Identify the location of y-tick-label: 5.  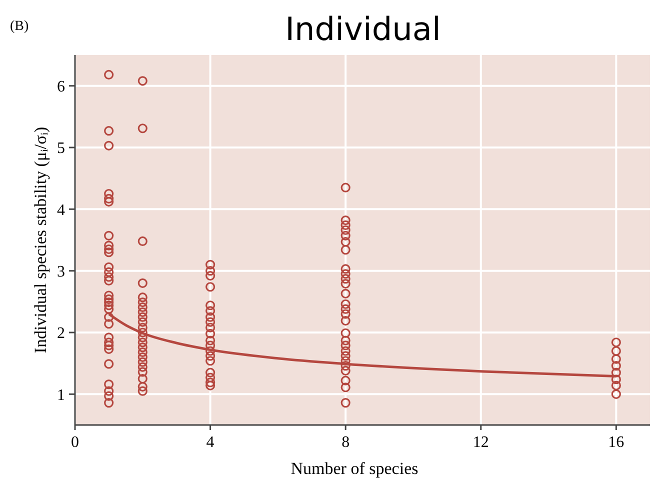
(61, 149).